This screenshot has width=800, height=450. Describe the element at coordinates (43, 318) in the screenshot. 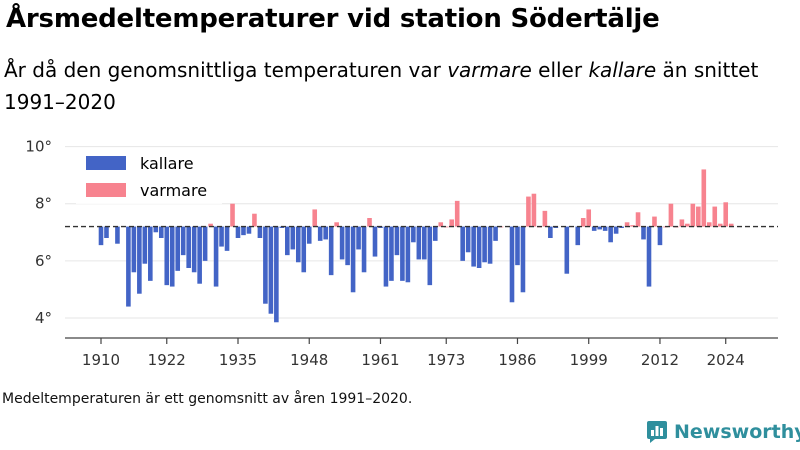

I see `y-tick-label: 4°` at that location.